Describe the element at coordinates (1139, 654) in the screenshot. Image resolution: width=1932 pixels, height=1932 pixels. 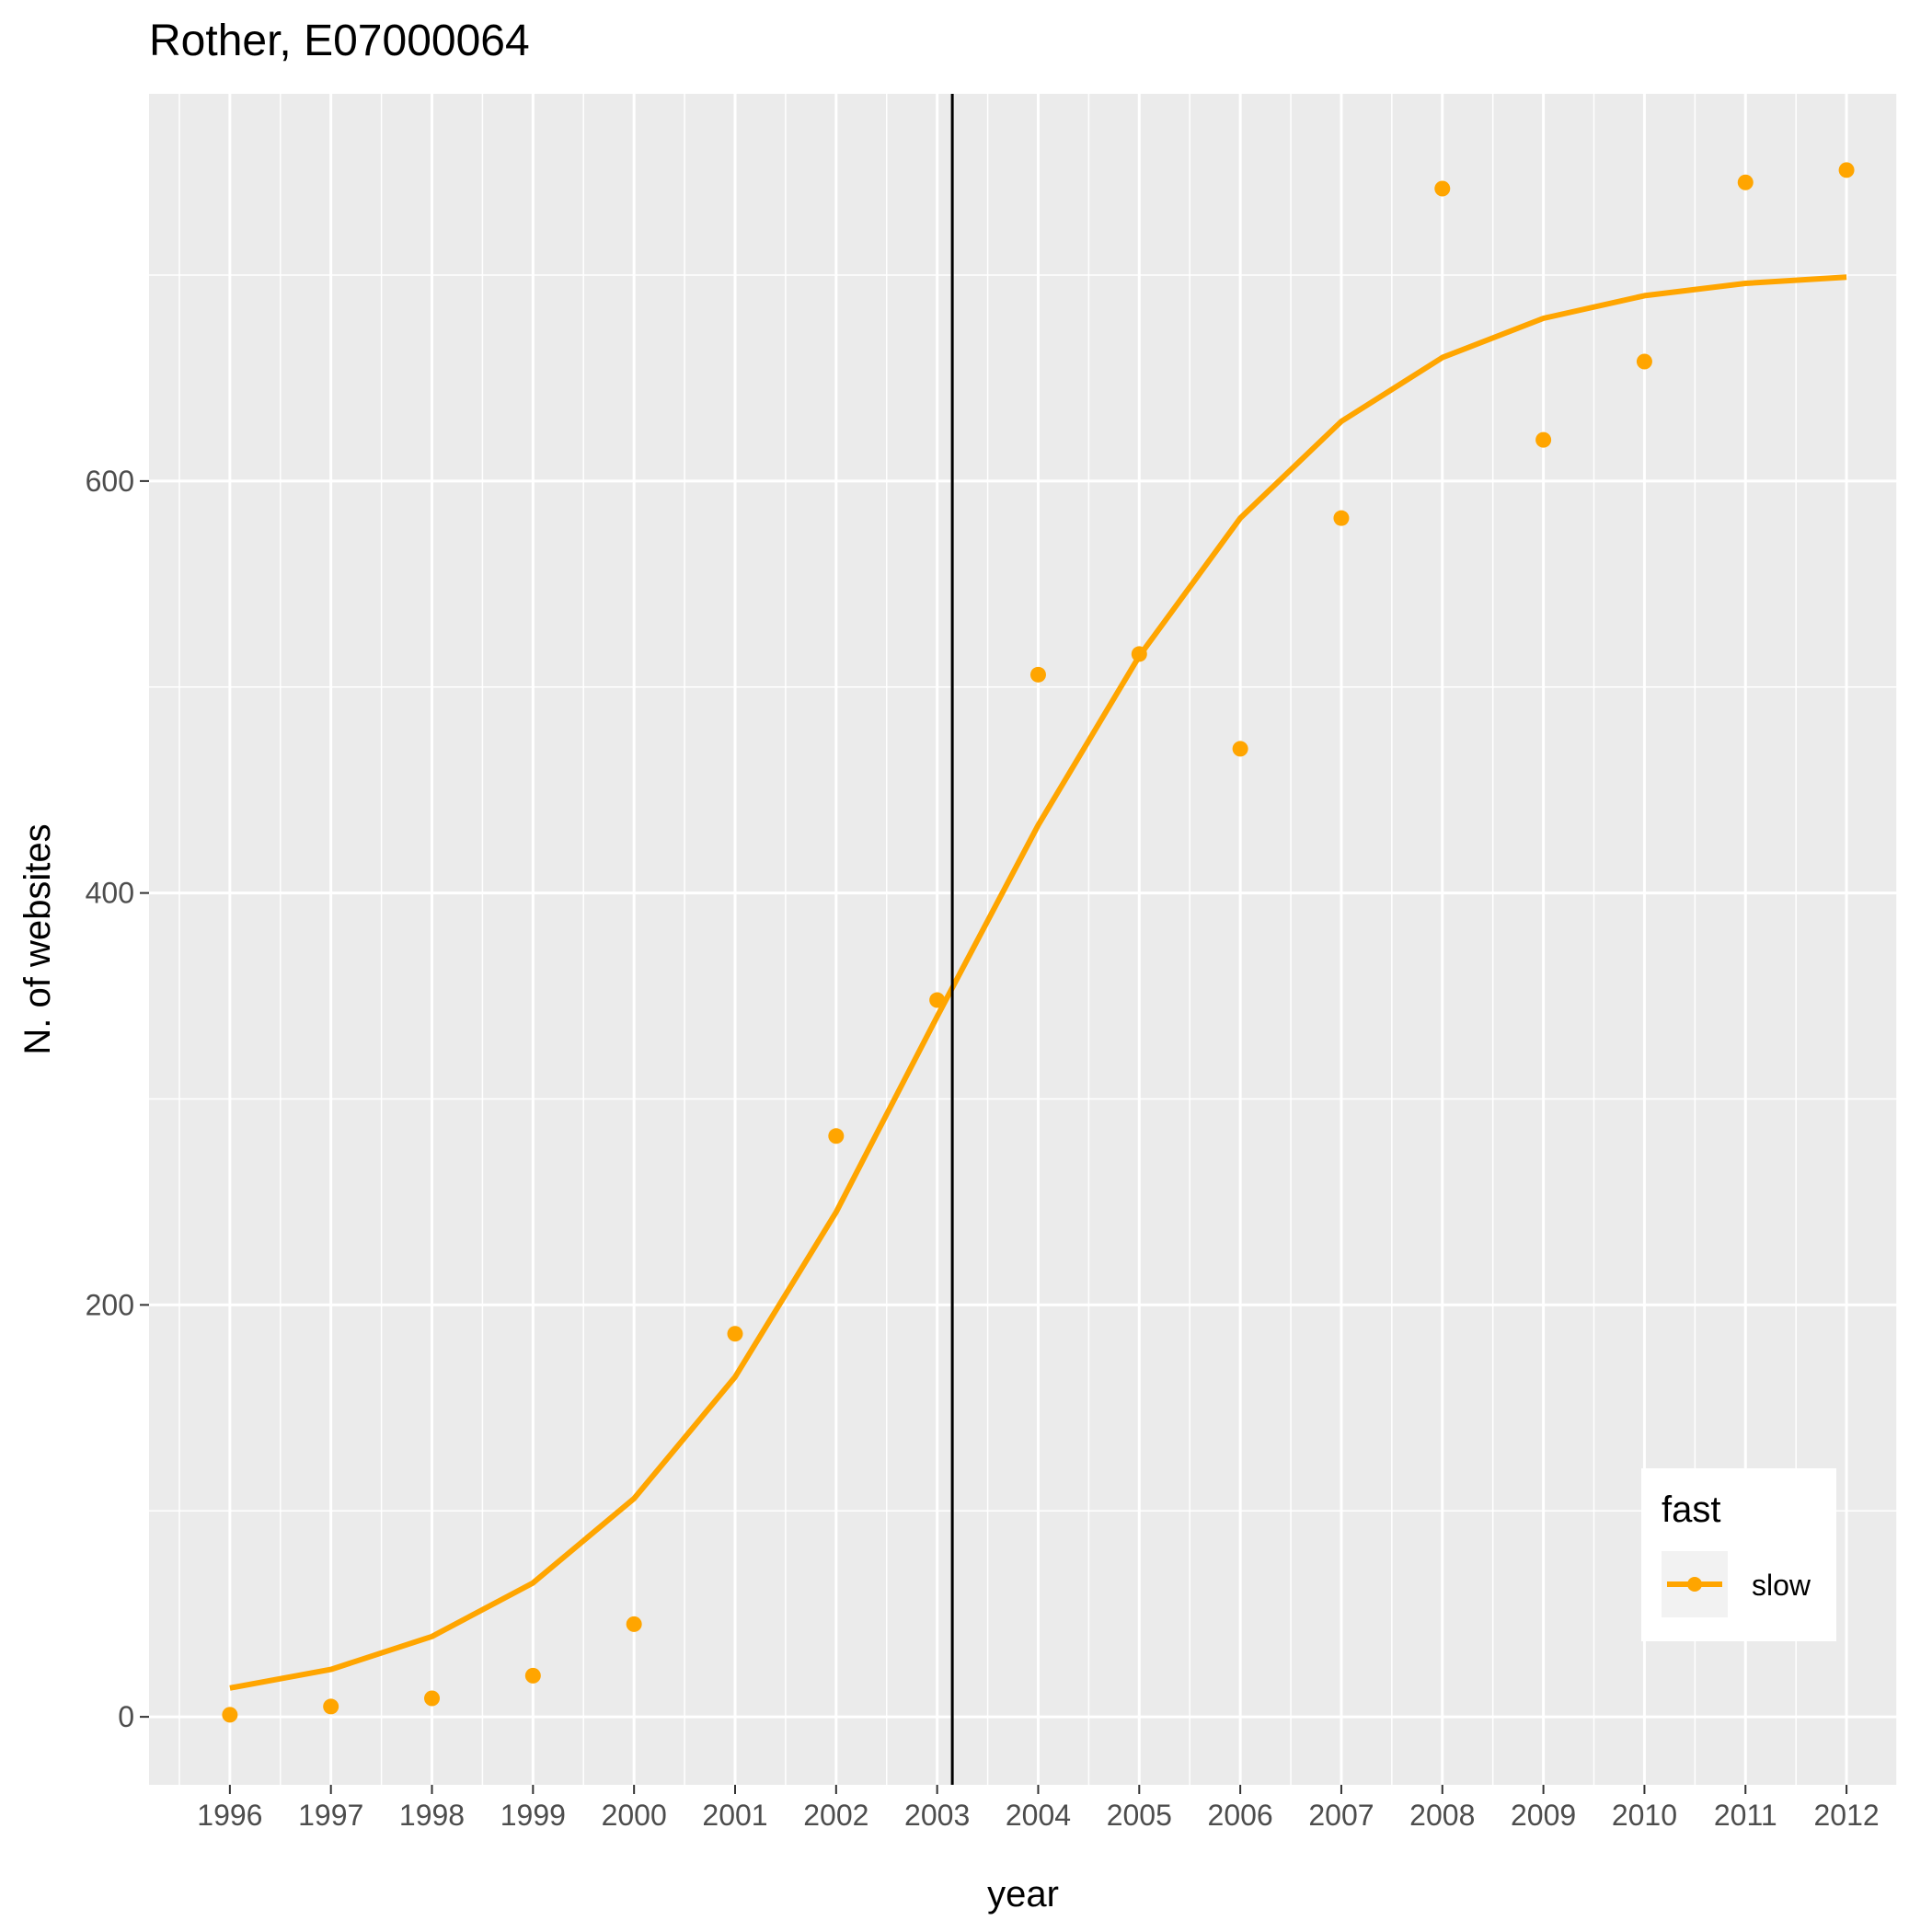
I see `data-point-2005` at that location.